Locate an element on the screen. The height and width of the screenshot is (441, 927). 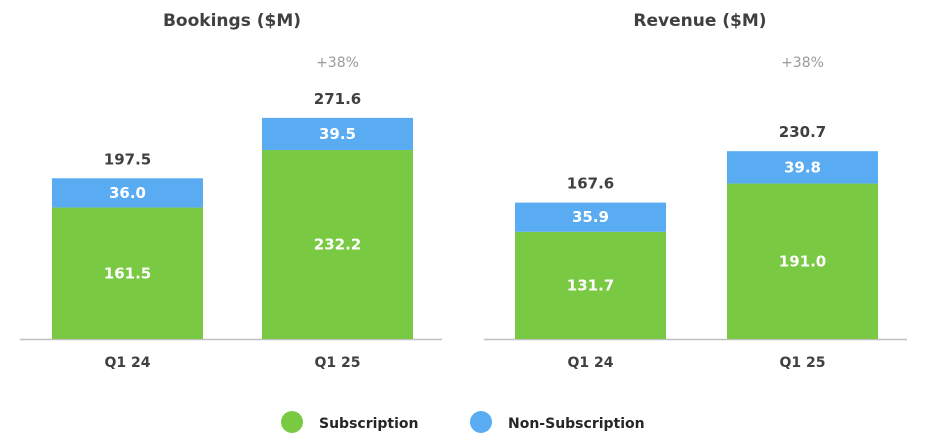
legend-marker-non-subscription is located at coordinates (481, 422).